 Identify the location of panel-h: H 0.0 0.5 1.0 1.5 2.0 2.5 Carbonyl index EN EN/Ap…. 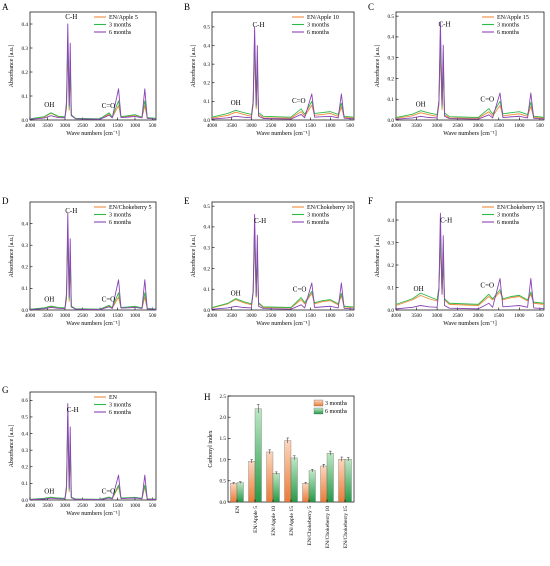
(279, 470).